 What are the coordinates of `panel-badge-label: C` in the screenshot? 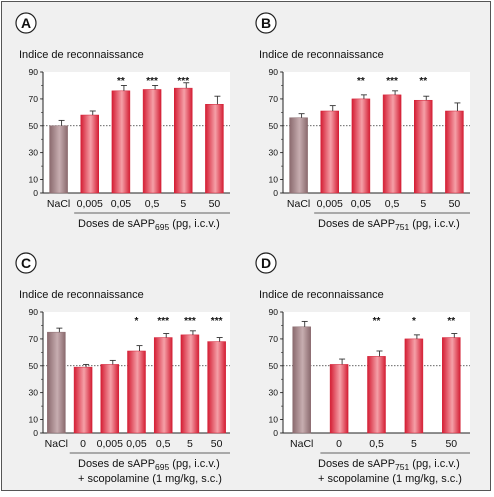 It's located at (26, 263).